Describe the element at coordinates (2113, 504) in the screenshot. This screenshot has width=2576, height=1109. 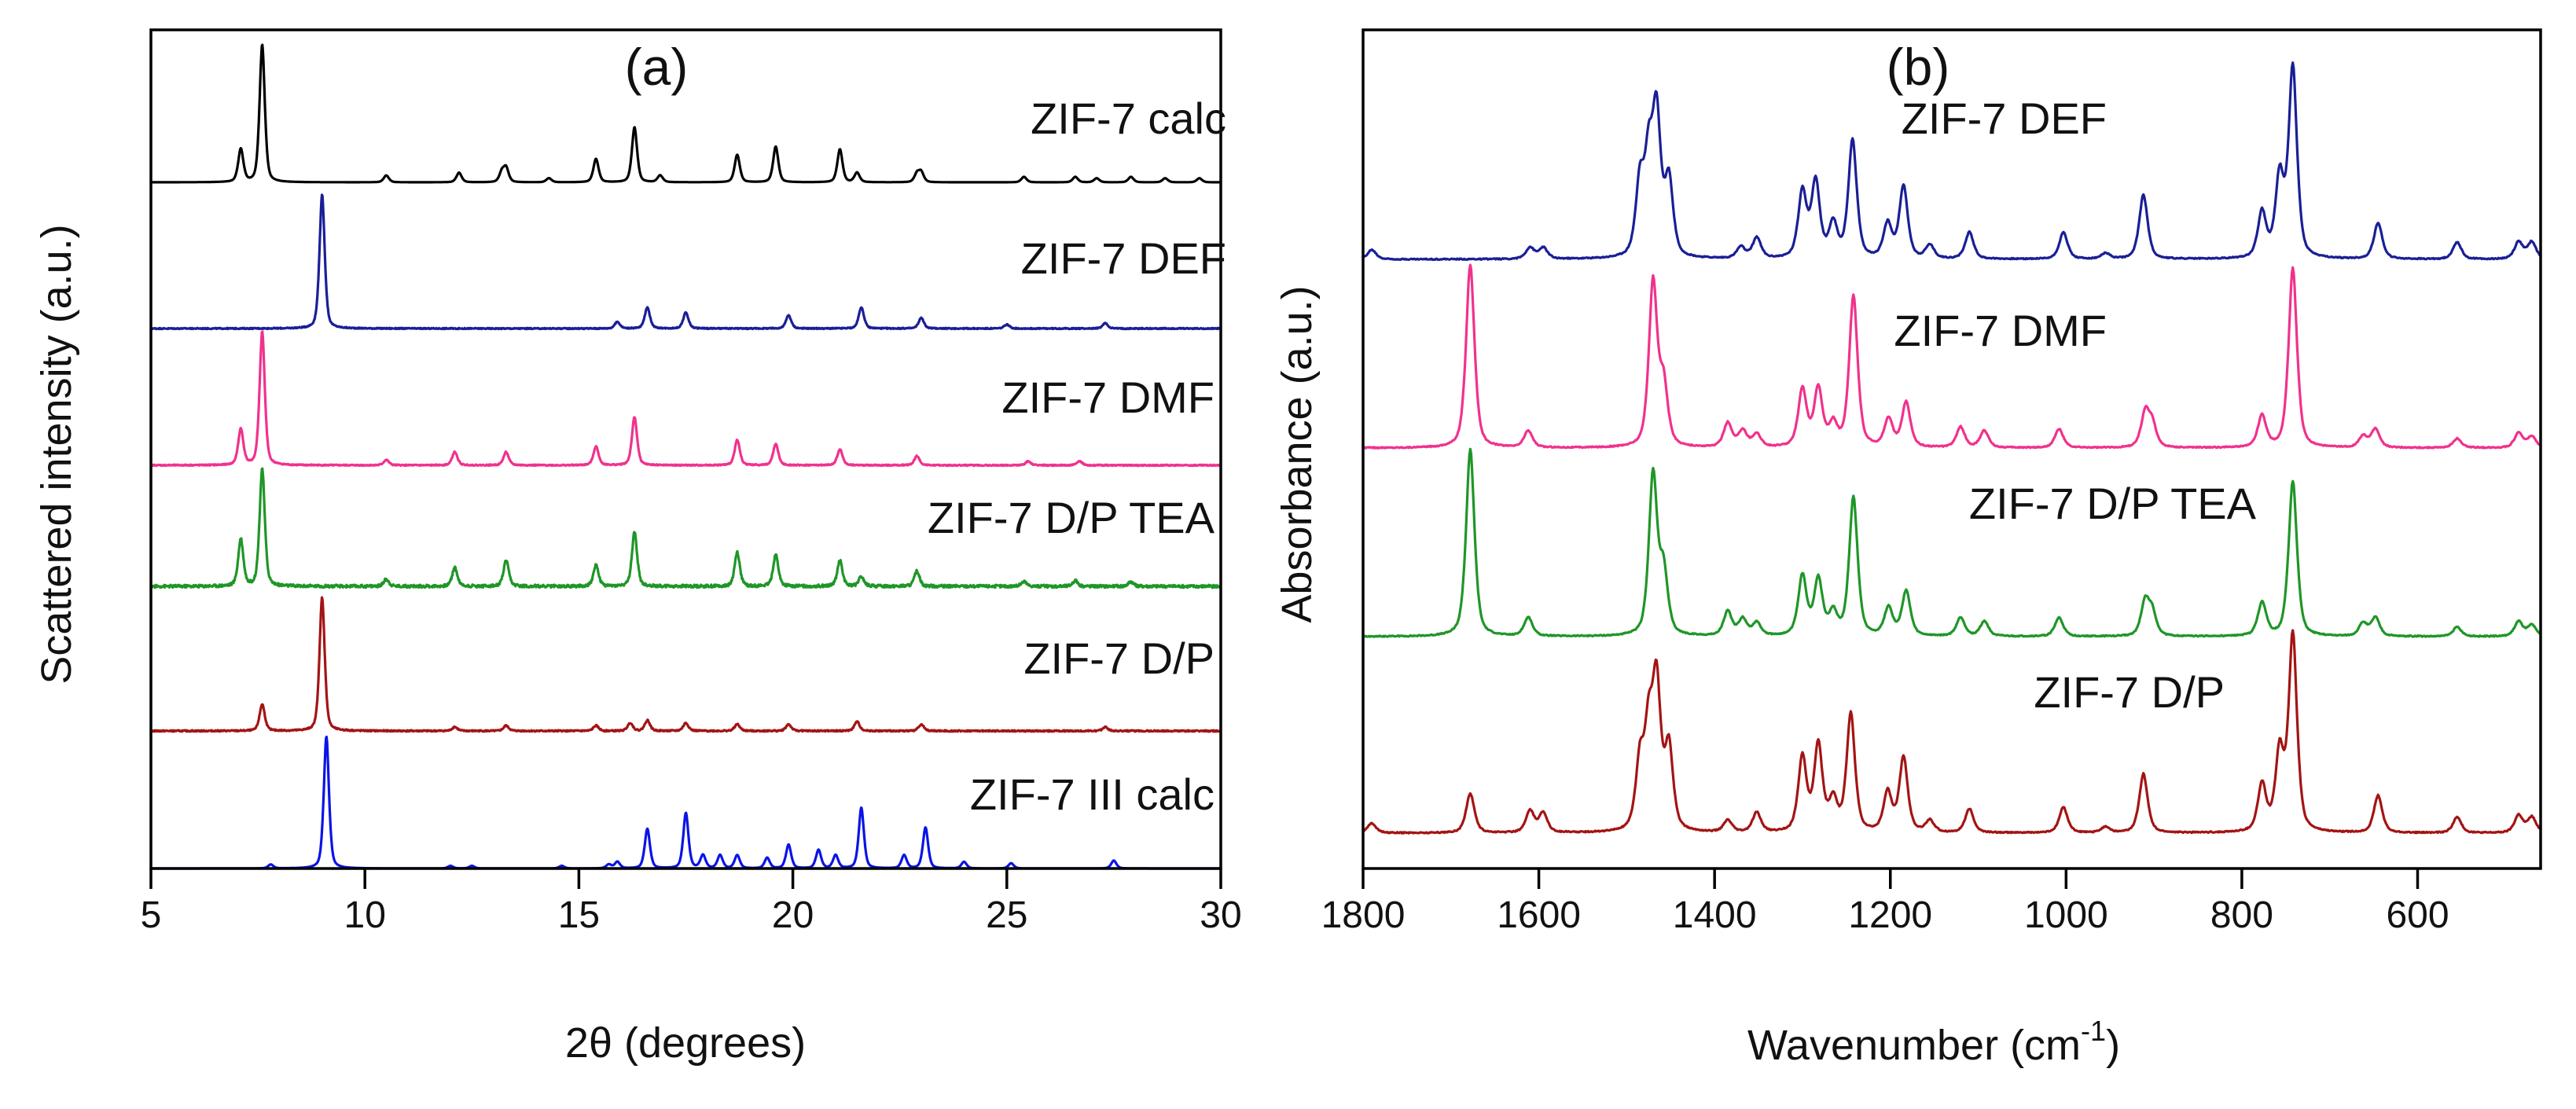
I see `ftir-series-label: ZIF-7 D/P TEA` at that location.